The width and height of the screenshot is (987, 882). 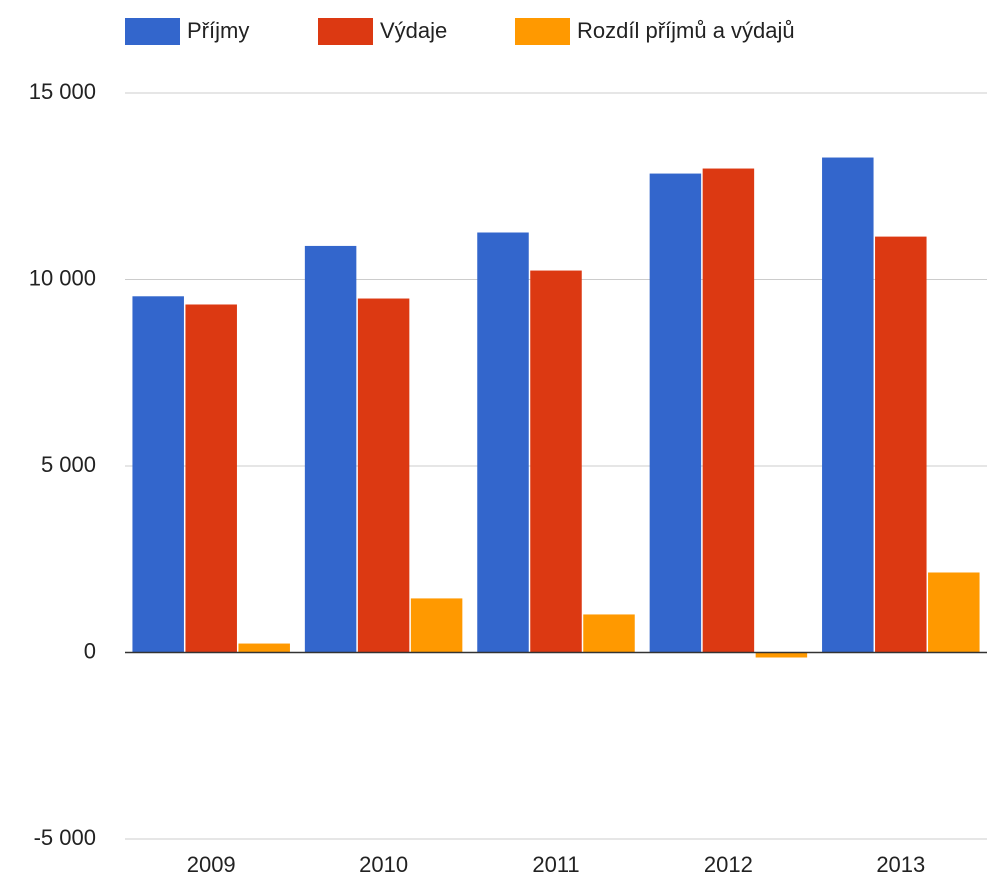 I want to click on x-tick-label: 2013, so click(x=900, y=864).